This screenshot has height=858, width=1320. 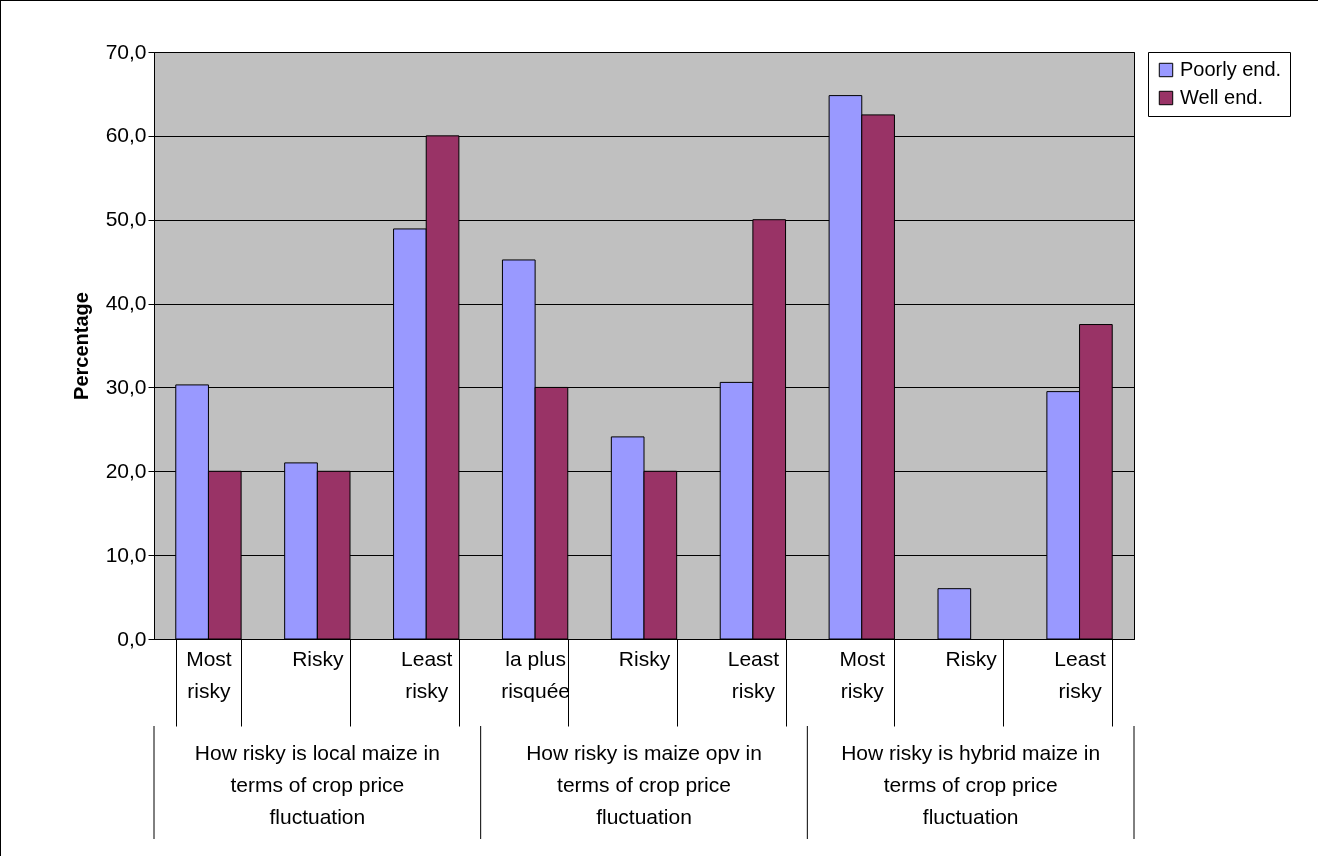 I want to click on x-tick-label: la plus risquée, so click(x=536, y=674).